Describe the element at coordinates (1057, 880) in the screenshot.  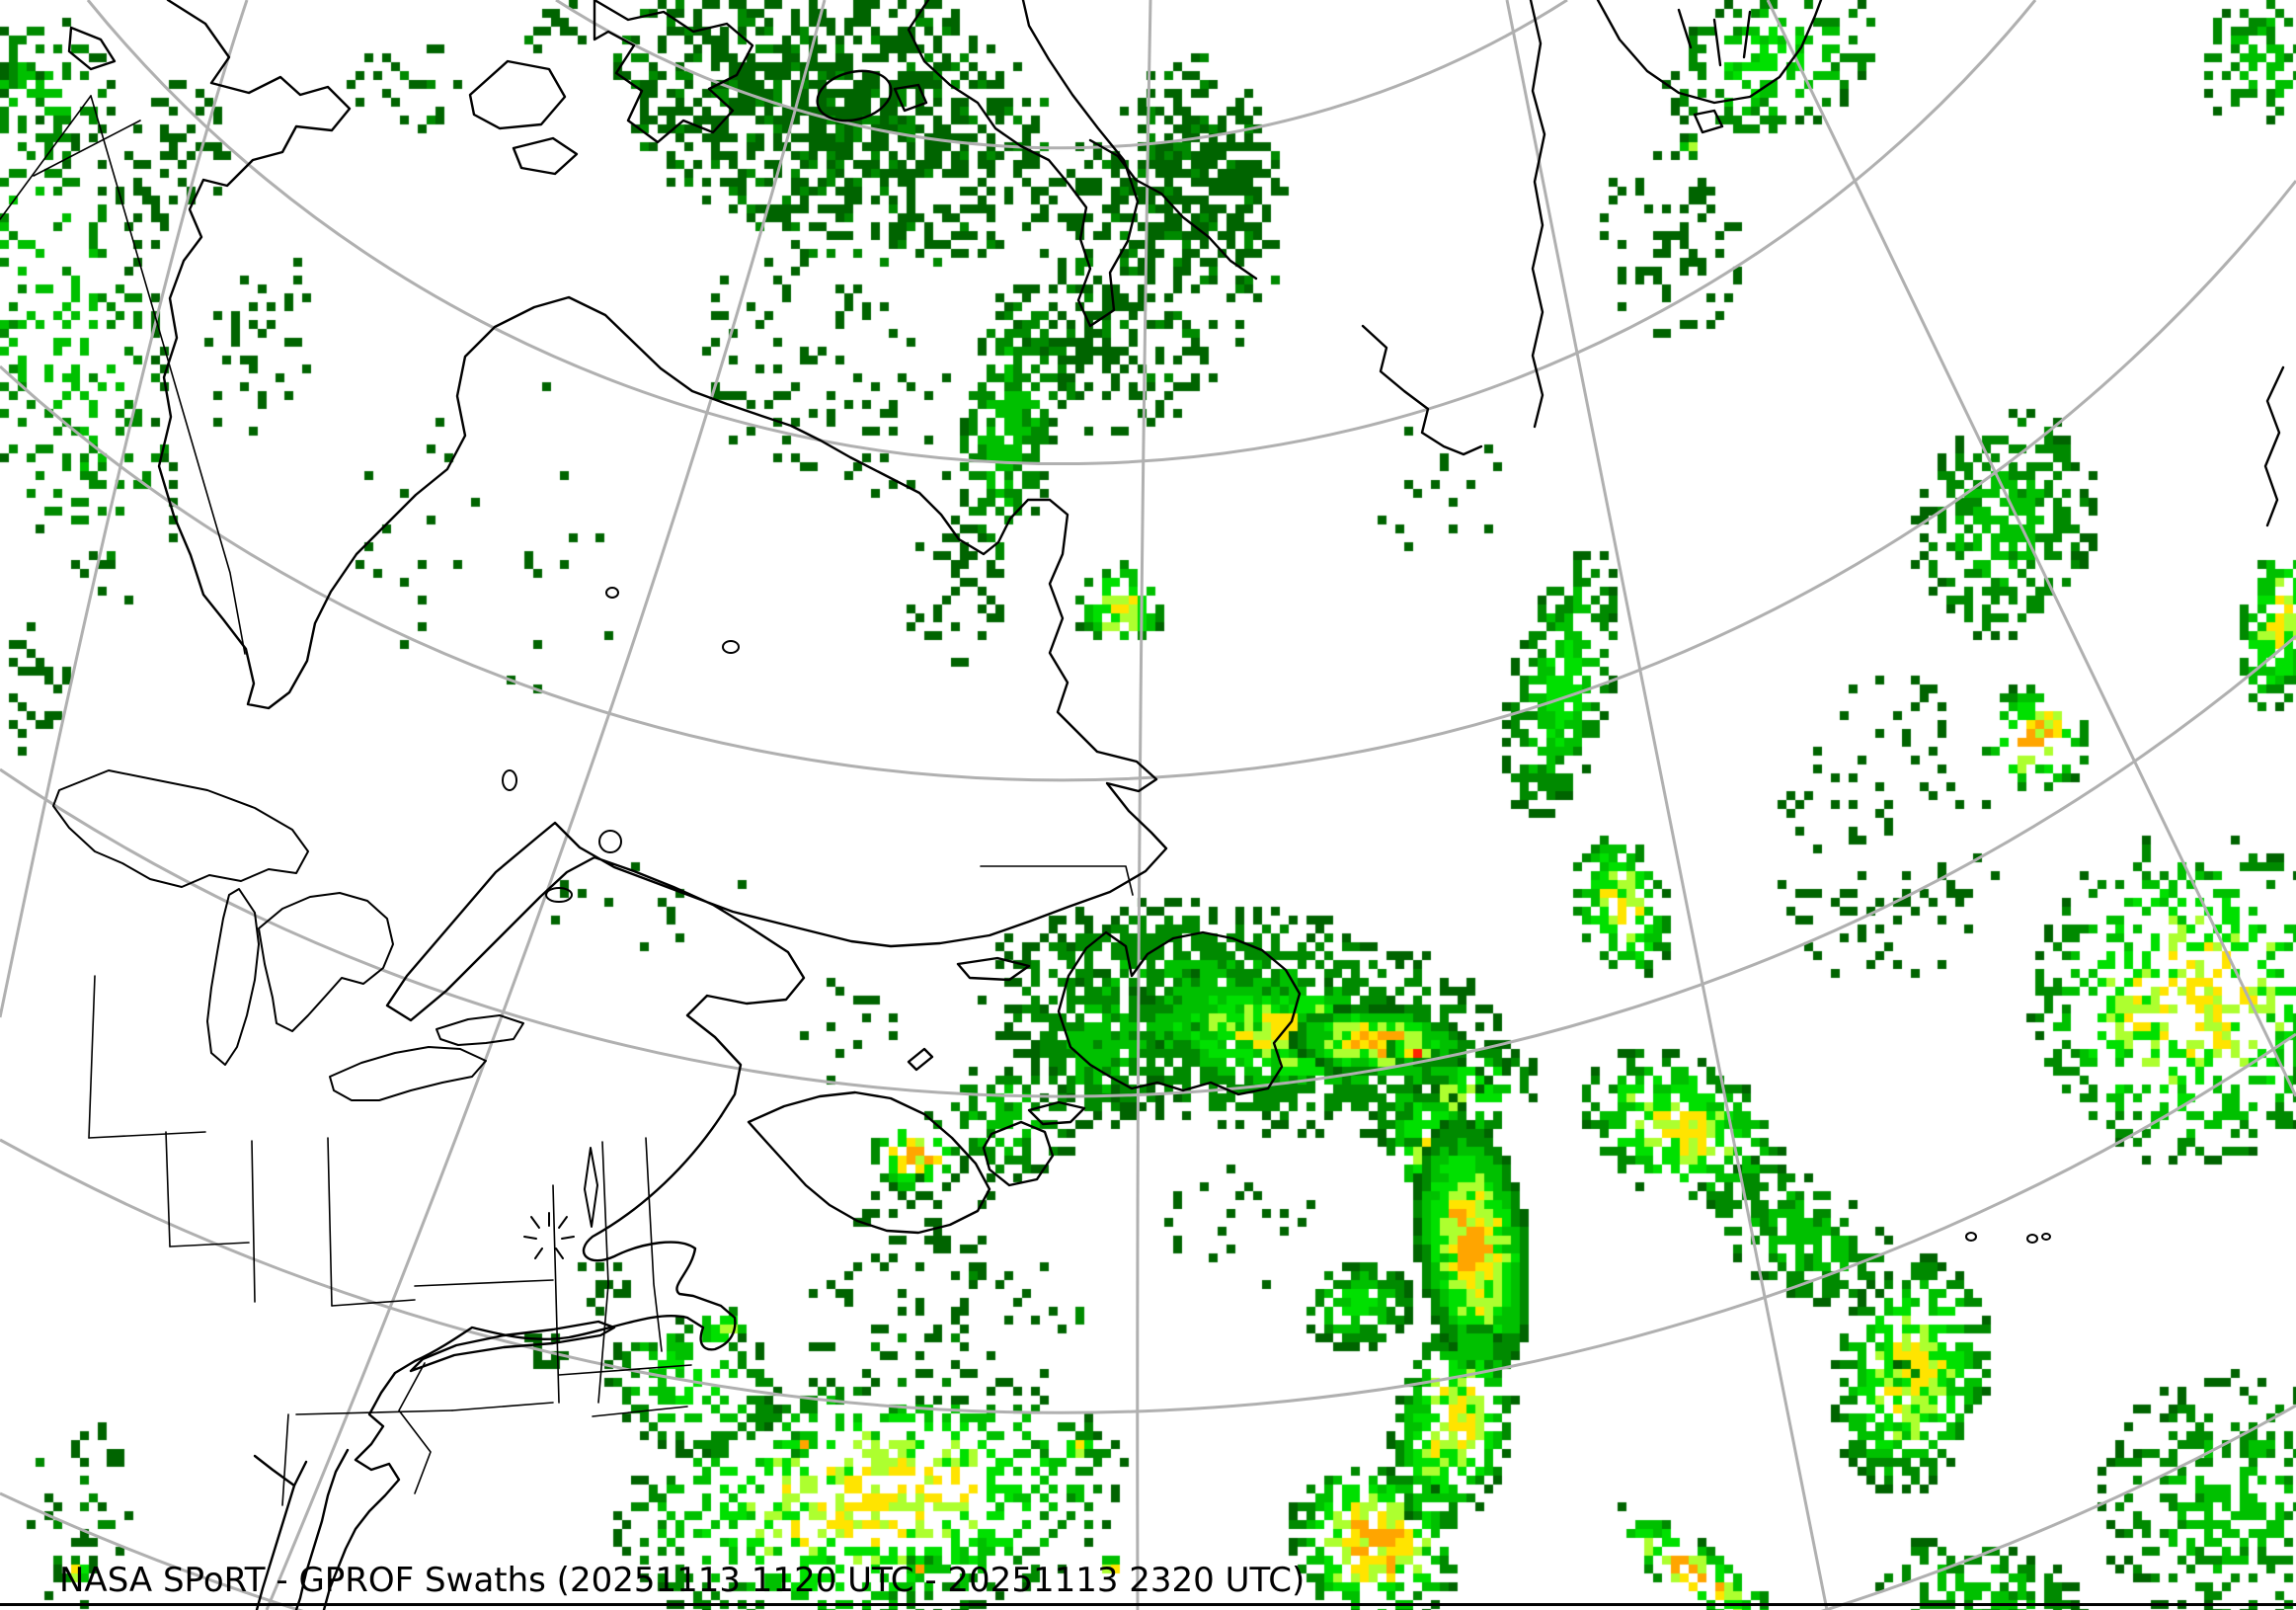
I see `border-quebec-labrador` at that location.